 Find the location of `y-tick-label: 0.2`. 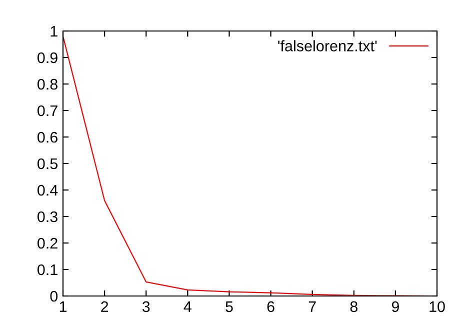

y-tick-label: 0.2 is located at coordinates (48, 243).